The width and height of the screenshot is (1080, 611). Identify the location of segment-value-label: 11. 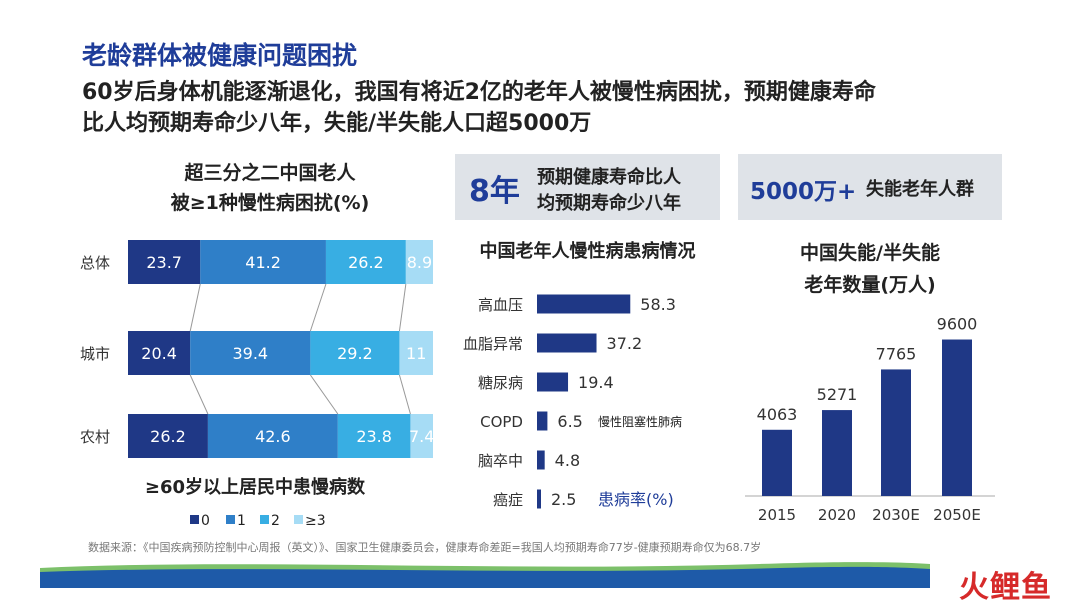
(416, 353).